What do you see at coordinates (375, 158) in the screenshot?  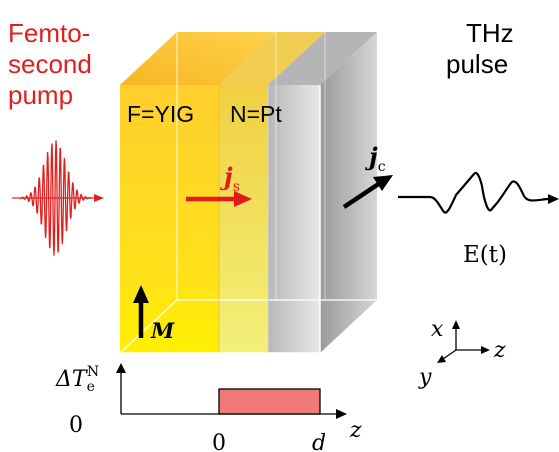 I see `charge-current-label: jc` at bounding box center [375, 158].